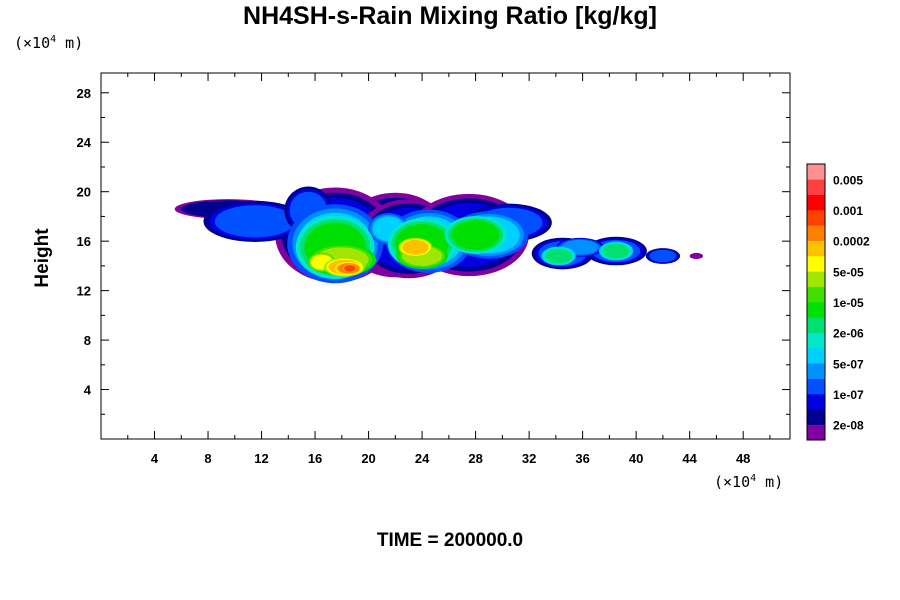 The width and height of the screenshot is (900, 600). What do you see at coordinates (368, 458) in the screenshot?
I see `x-tick-label-20: 20` at bounding box center [368, 458].